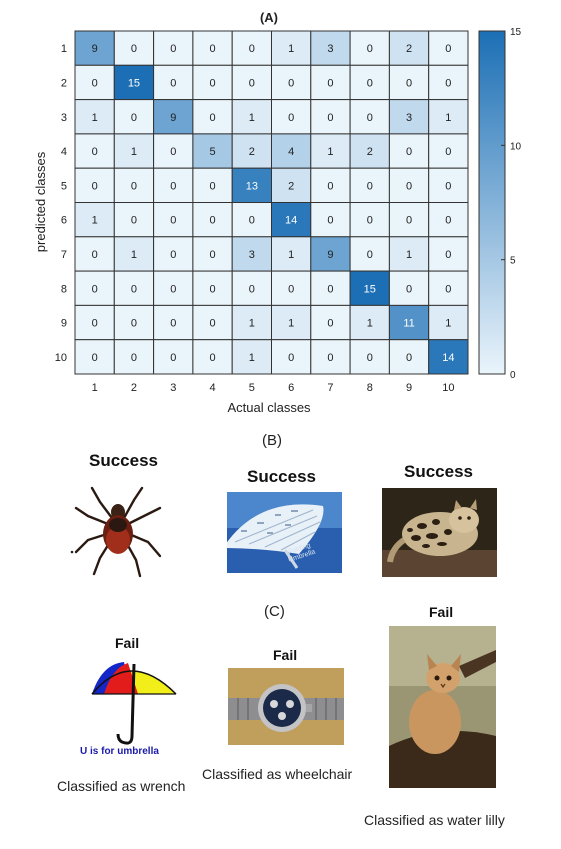  Describe the element at coordinates (408, 324) in the screenshot. I see `cell-value-label: 11` at that location.